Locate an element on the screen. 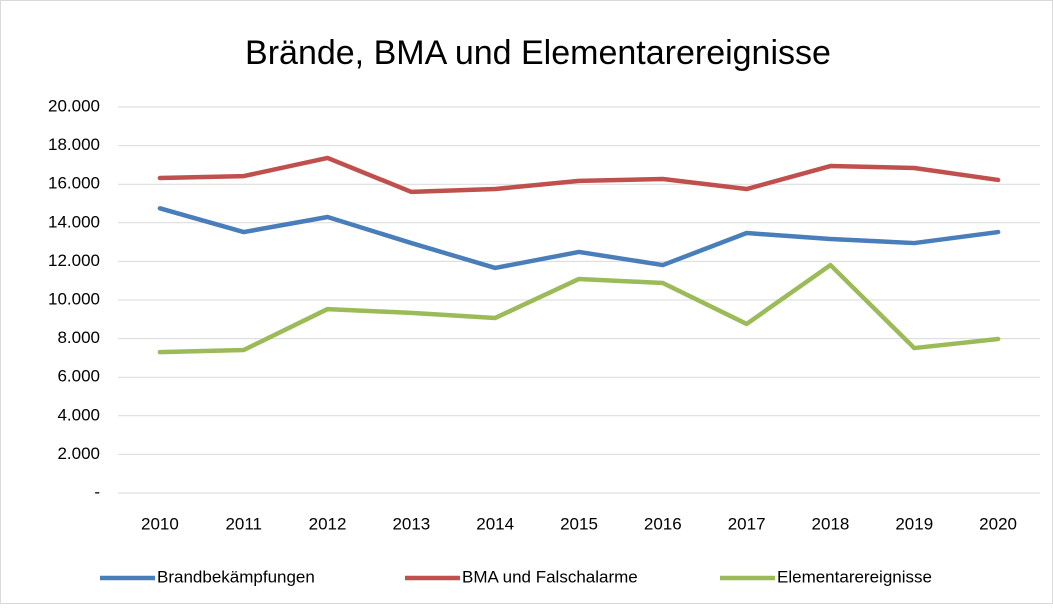 Image resolution: width=1053 pixels, height=609 pixels. y-tick-label: 20.000 is located at coordinates (74, 105).